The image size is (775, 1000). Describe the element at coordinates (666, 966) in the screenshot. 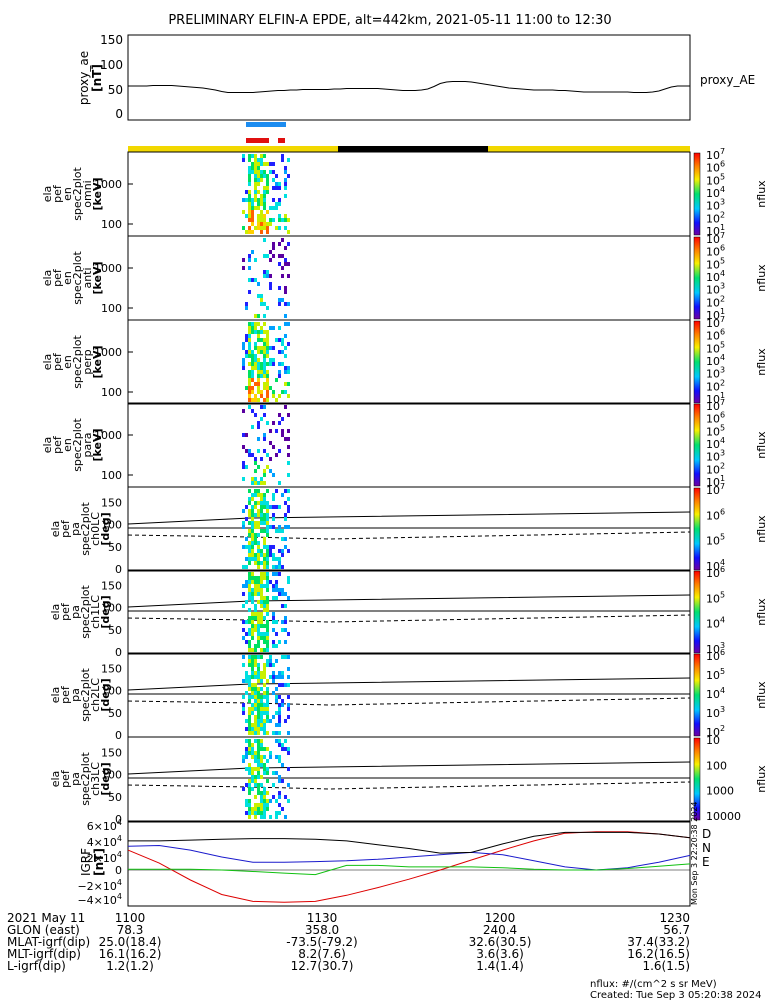

I see `orbit-cell-4-3: 1.6(1.5)` at that location.